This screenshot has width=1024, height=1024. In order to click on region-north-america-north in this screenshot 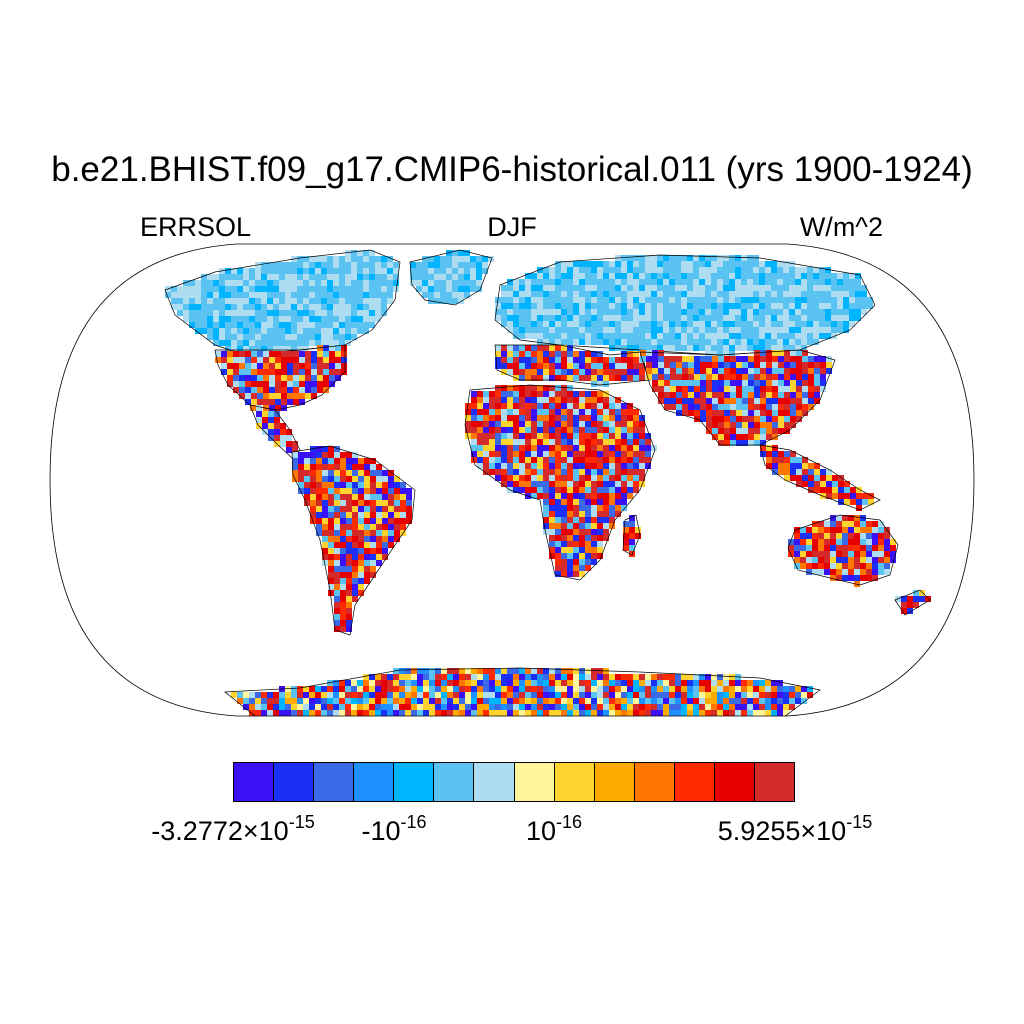, I will do `click(282, 302)`.